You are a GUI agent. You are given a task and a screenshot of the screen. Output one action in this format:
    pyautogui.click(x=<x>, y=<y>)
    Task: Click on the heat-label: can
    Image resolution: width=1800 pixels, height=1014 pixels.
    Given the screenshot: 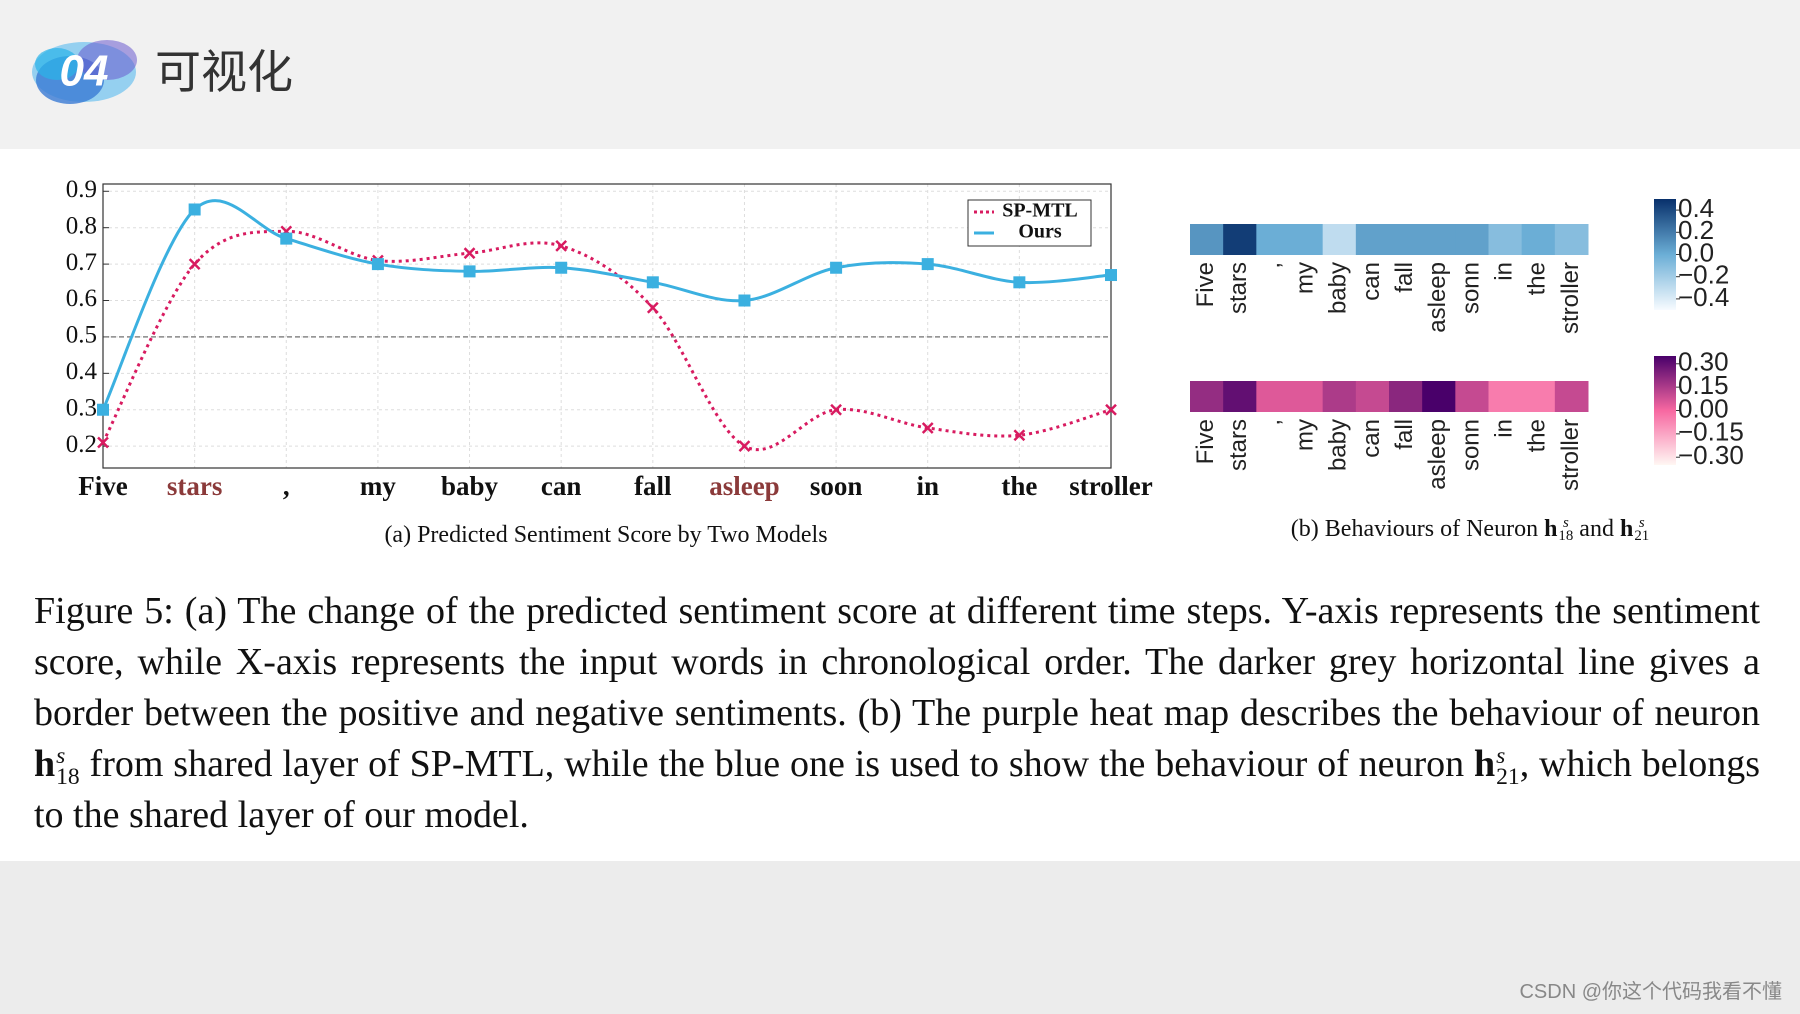 What is the action you would take?
    pyautogui.click(x=1371, y=438)
    